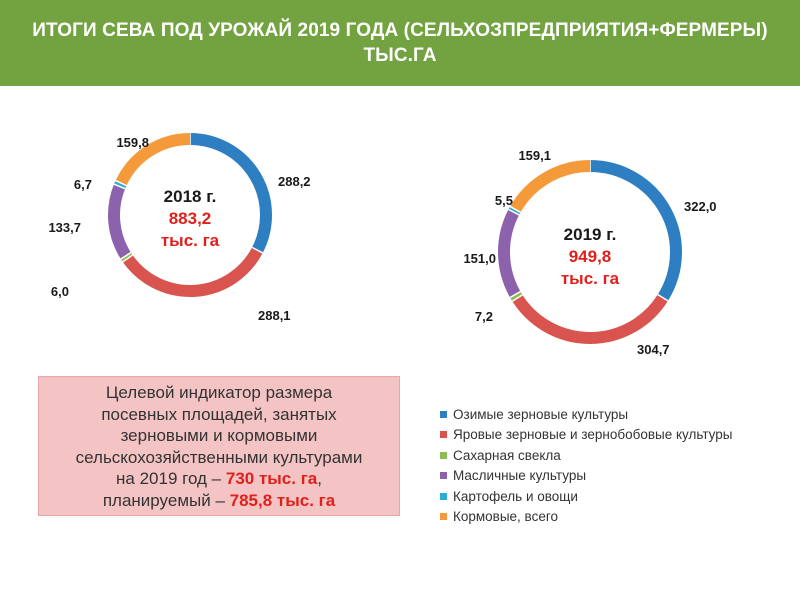 The image size is (800, 600). What do you see at coordinates (190, 240) in the screenshot?
I see `donut-center-unit-2018: тыс. га` at bounding box center [190, 240].